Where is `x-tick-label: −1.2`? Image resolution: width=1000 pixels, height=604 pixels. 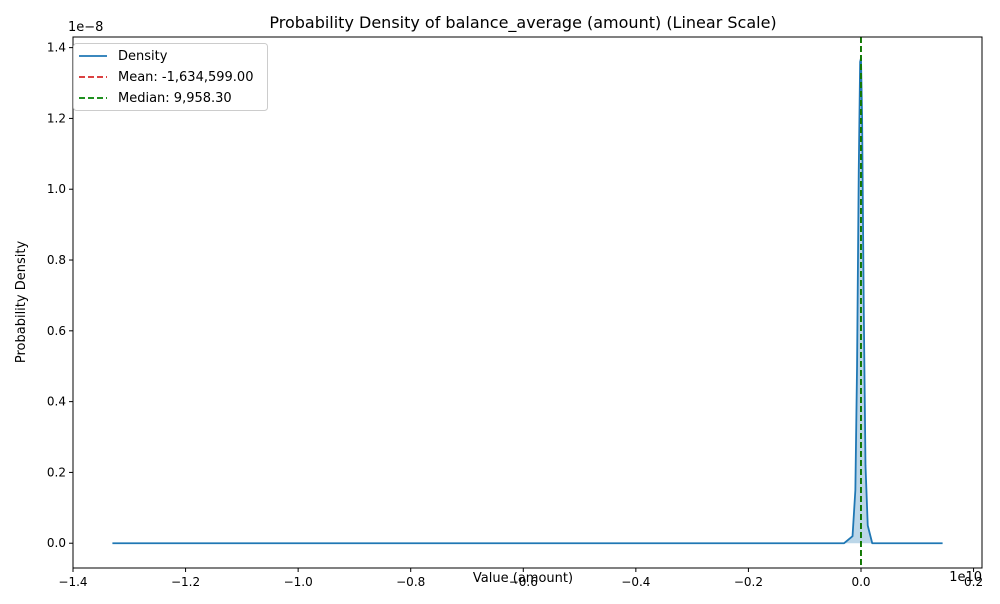
x-tick-label: −1.2 is located at coordinates (185, 582).